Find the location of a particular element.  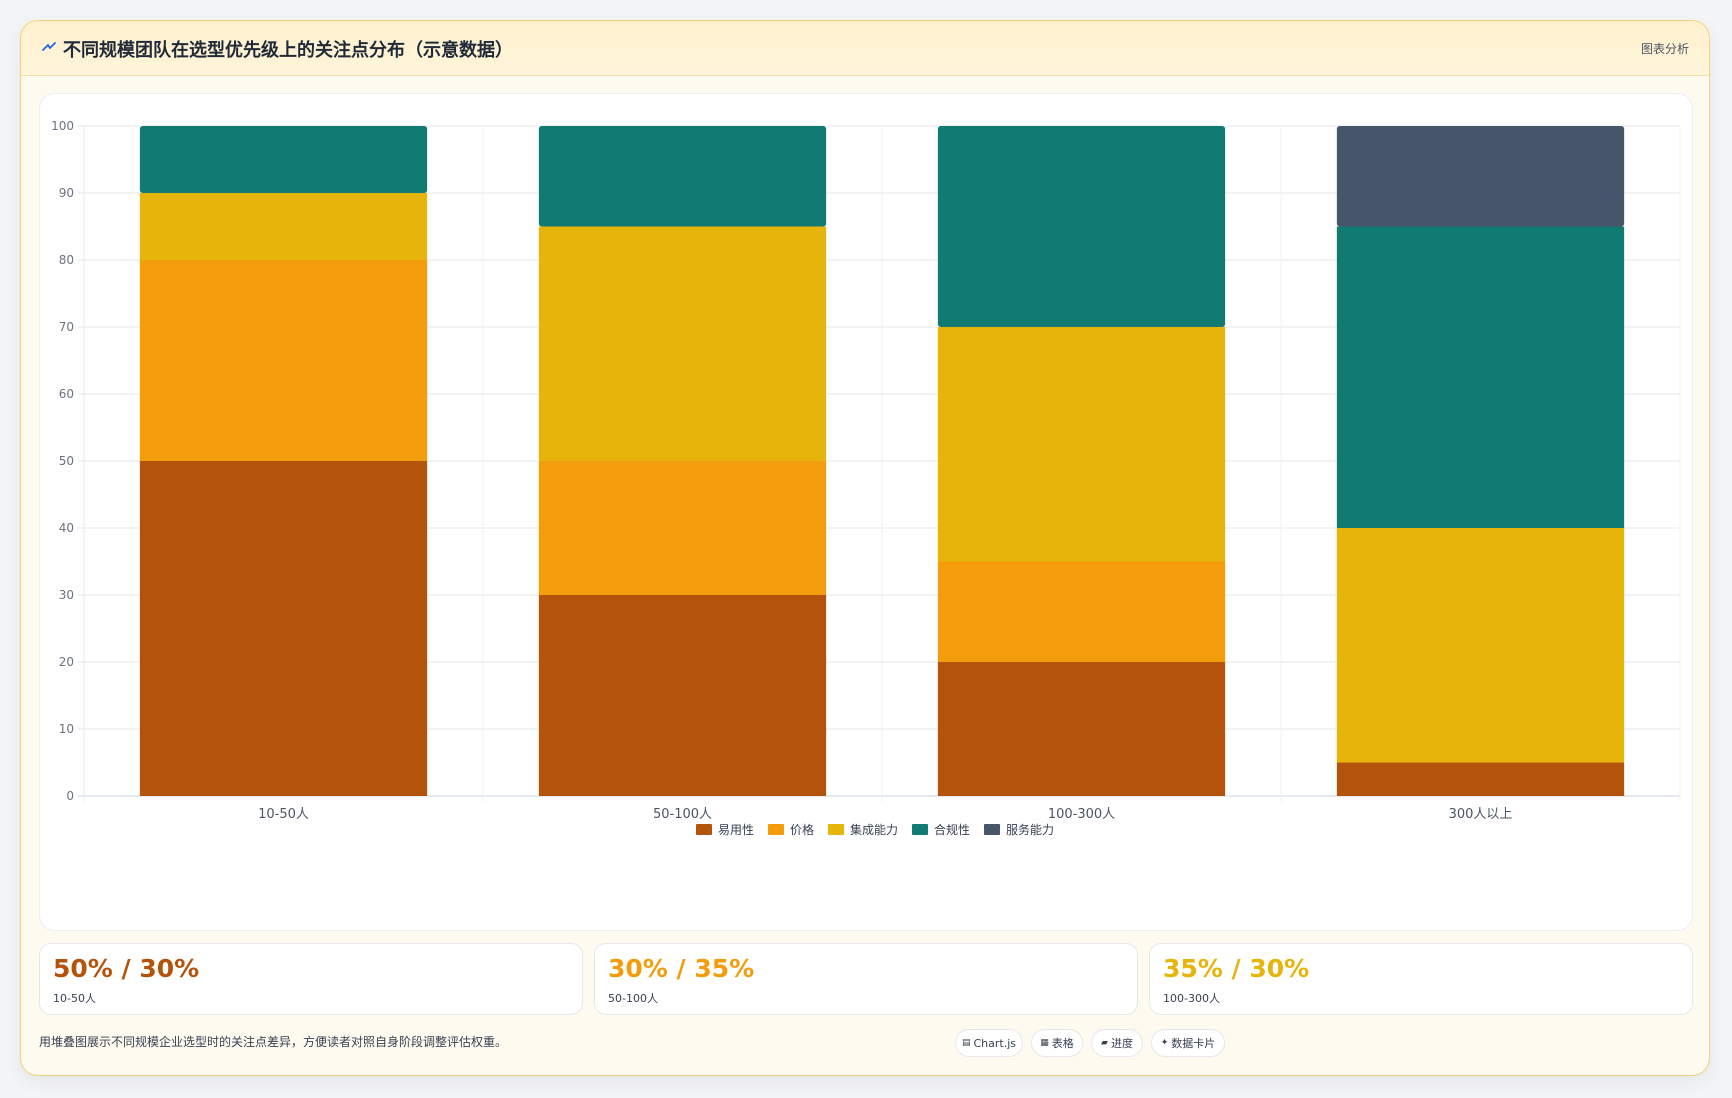

y-tick-label: 40 is located at coordinates (66, 528).